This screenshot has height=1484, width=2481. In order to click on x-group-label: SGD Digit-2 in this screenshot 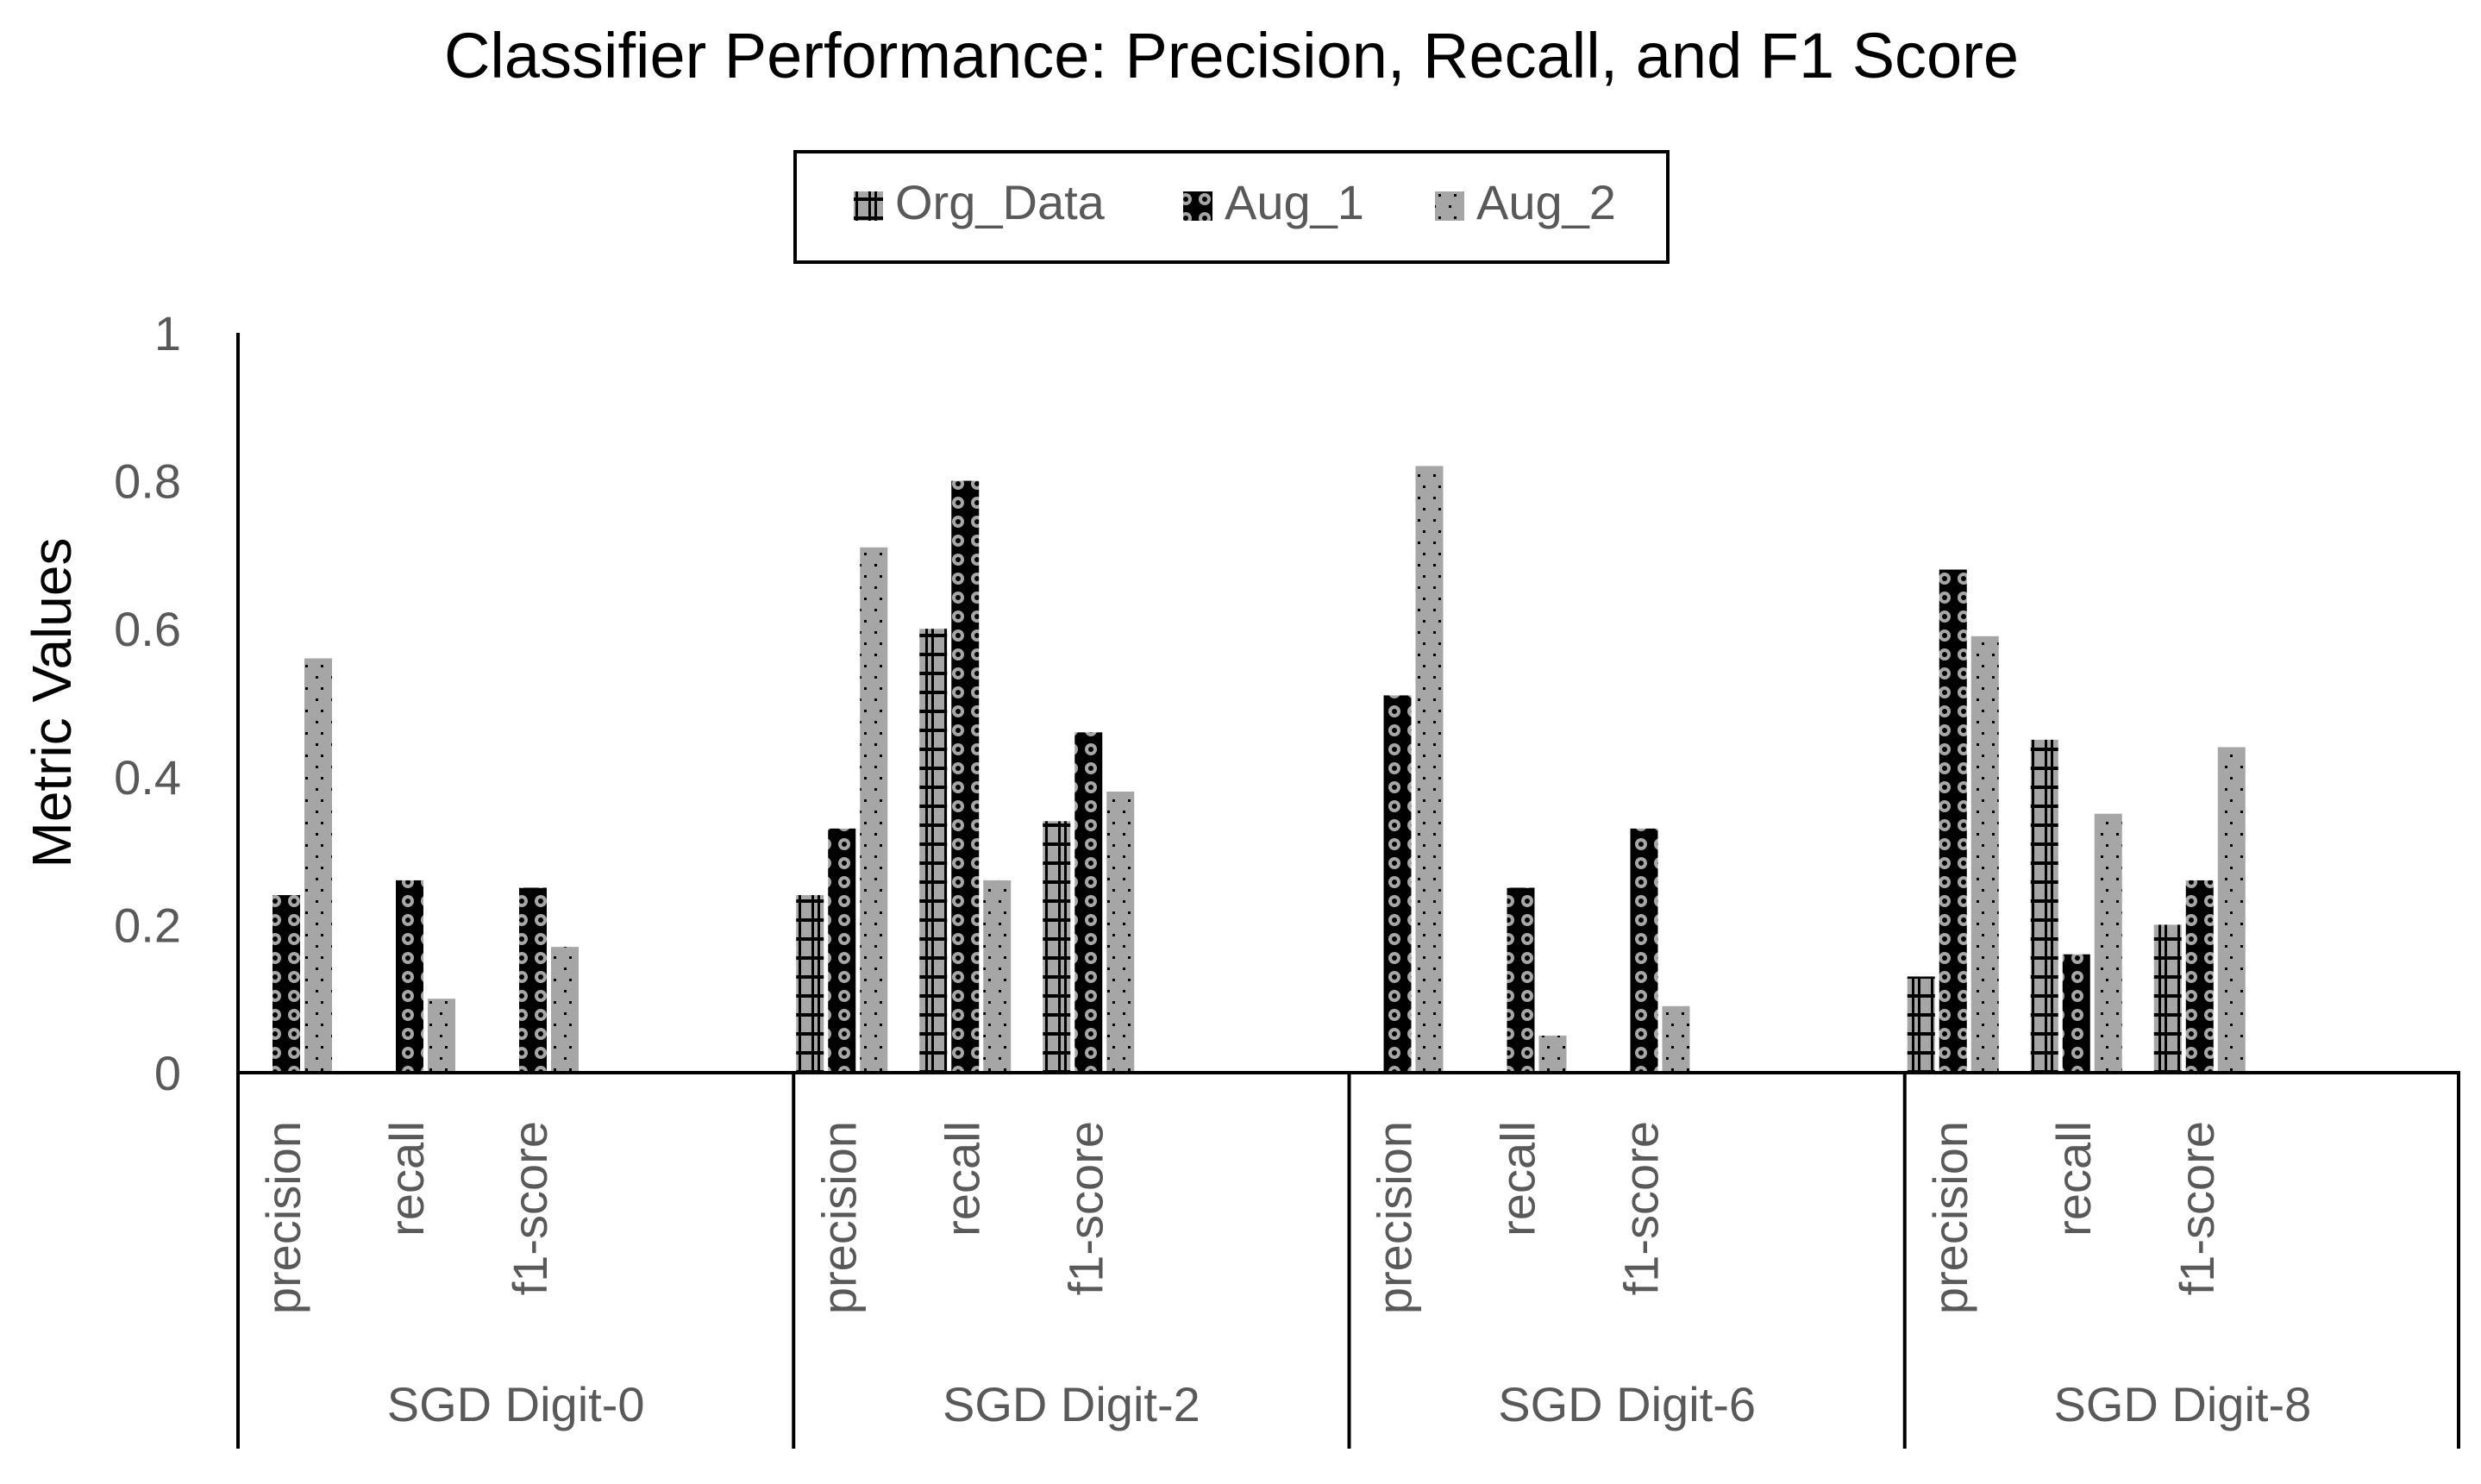, I will do `click(1071, 1404)`.